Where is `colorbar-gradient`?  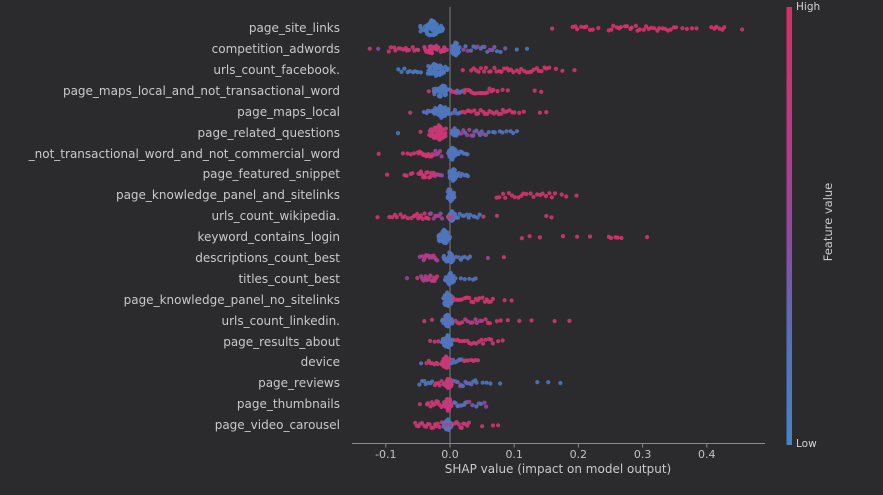
colorbar-gradient is located at coordinates (789, 226).